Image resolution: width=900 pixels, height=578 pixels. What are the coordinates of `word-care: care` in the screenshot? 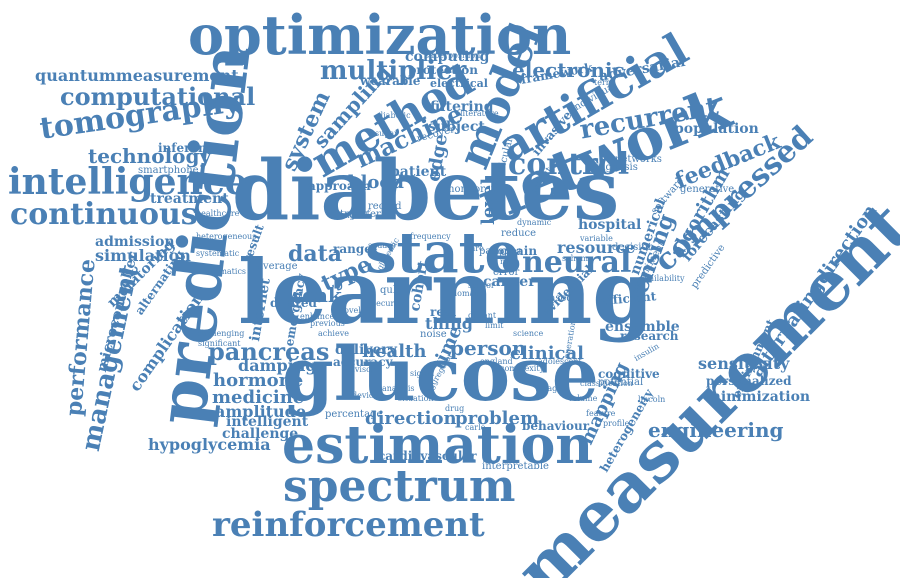 It's located at (475, 248).